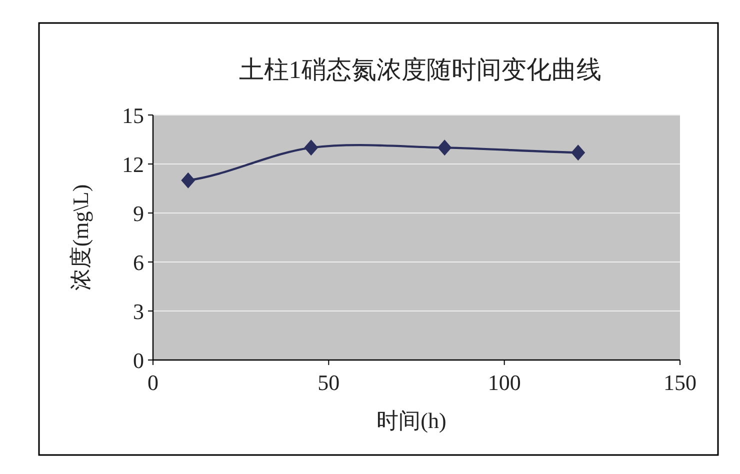  What do you see at coordinates (133, 164) in the screenshot?
I see `y-tick-label: 12` at bounding box center [133, 164].